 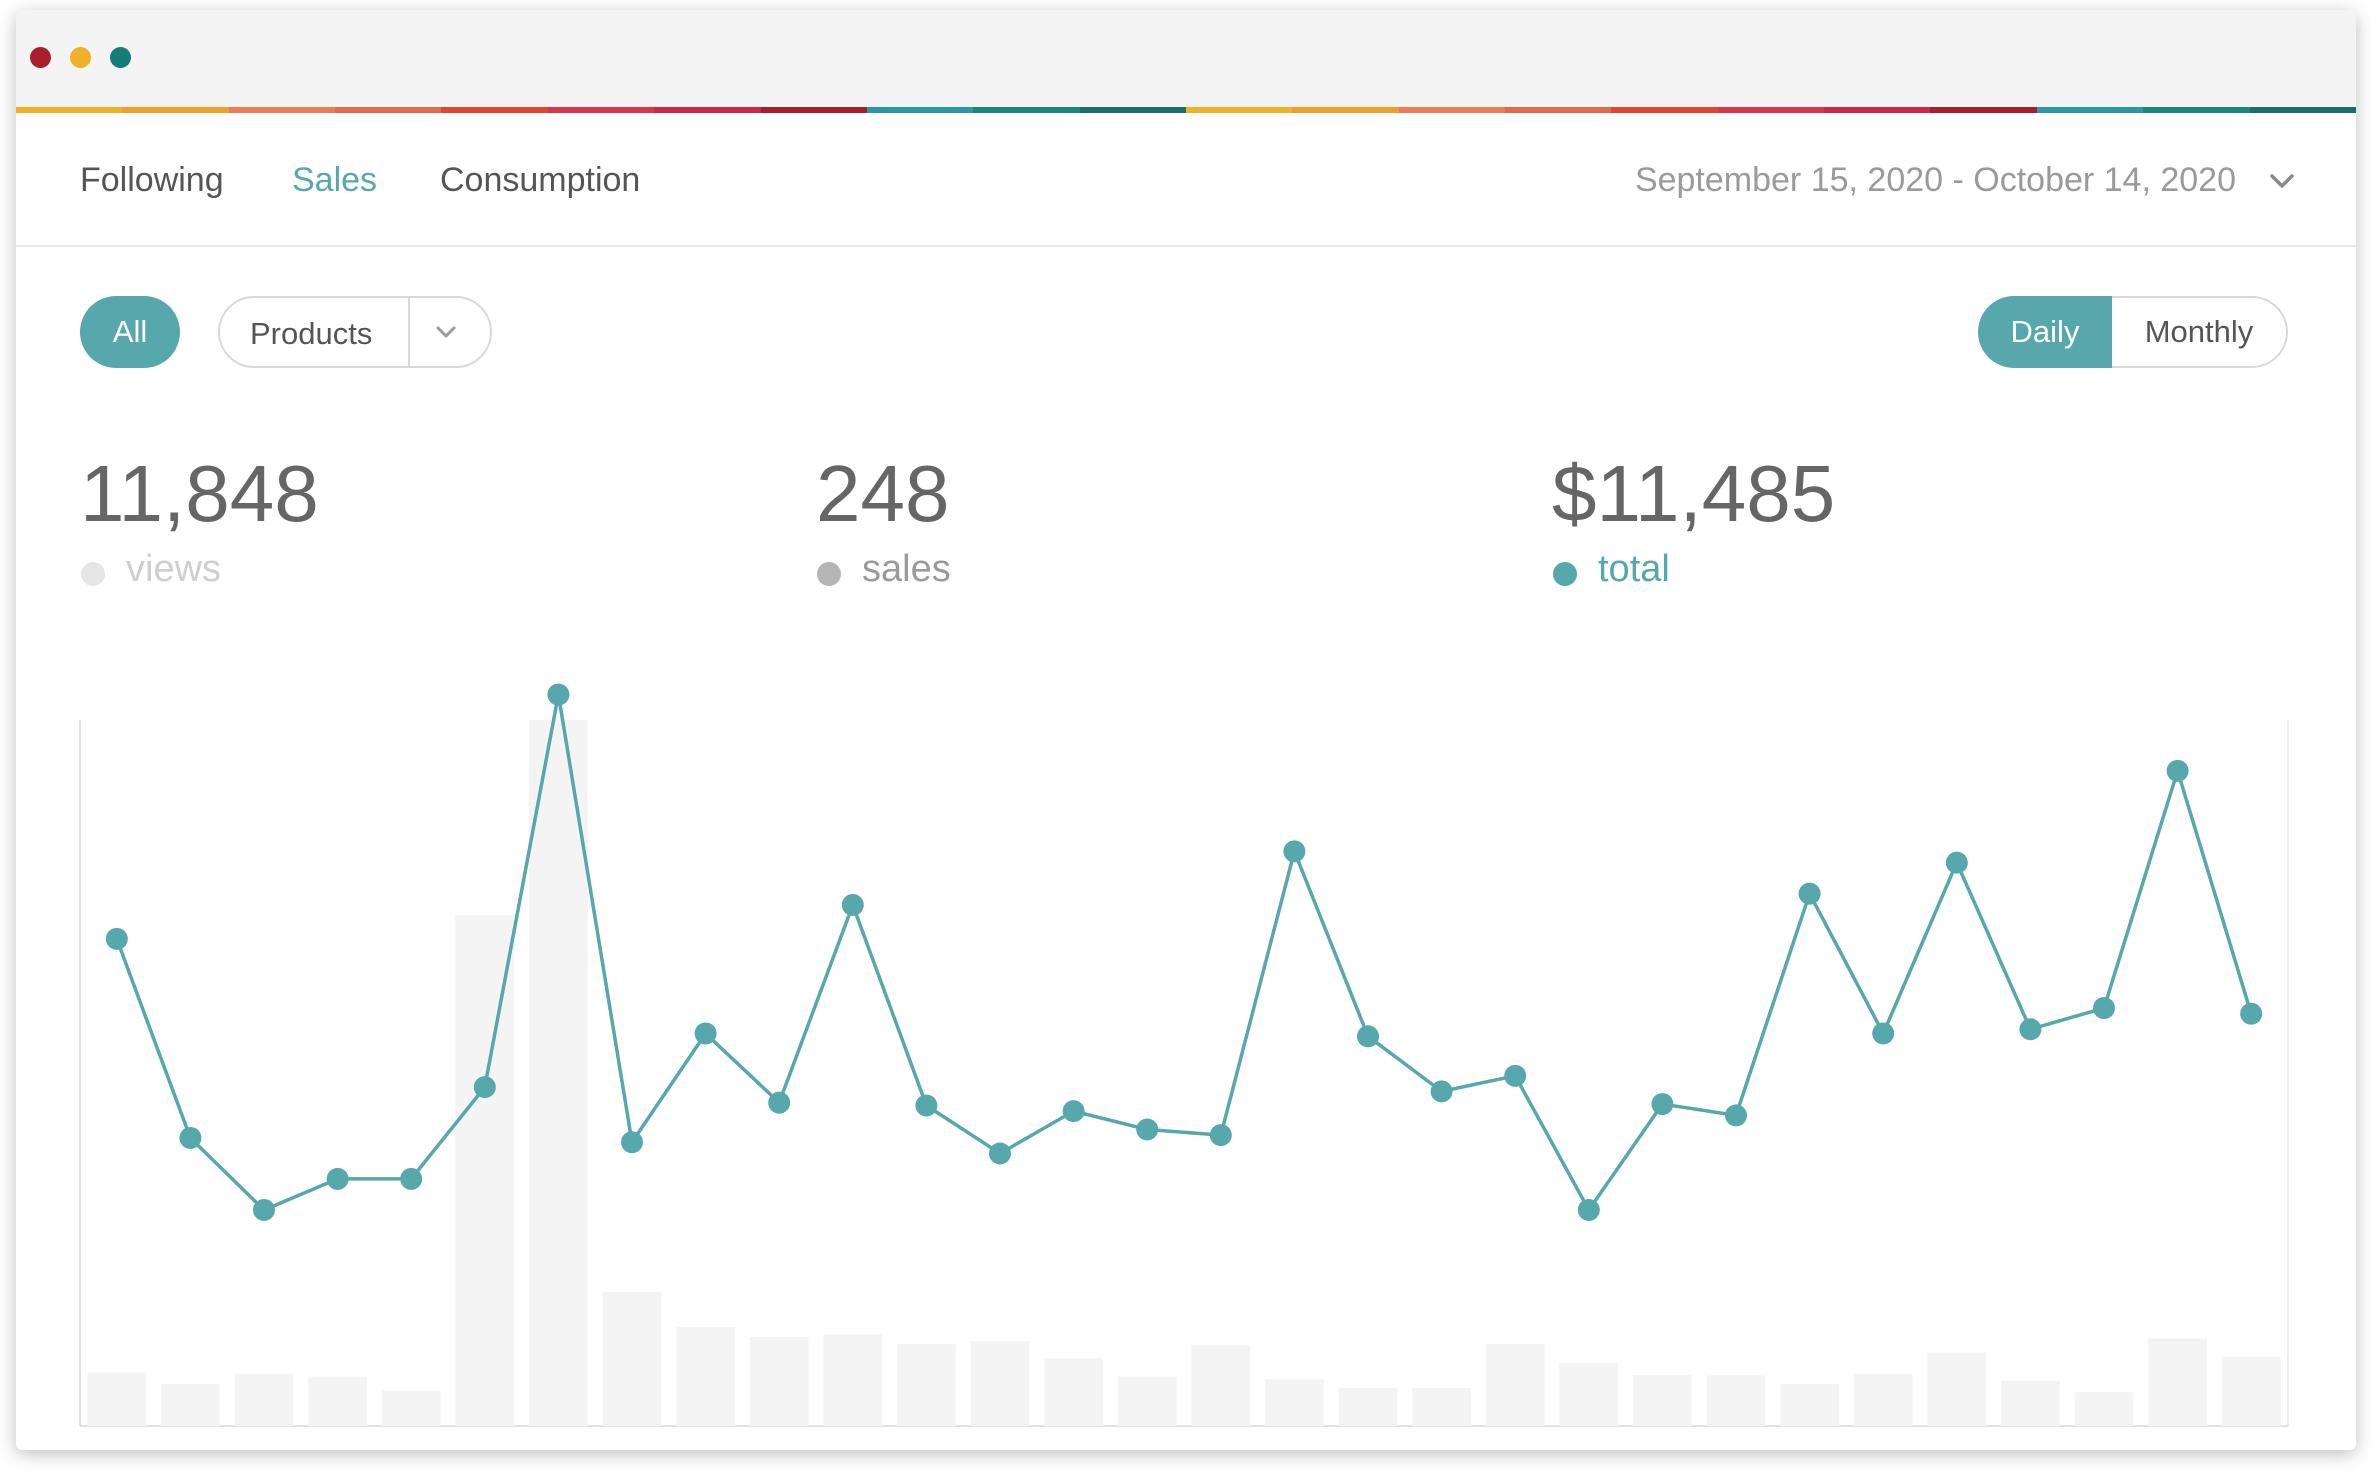 I want to click on products-dropdown: Products, so click(x=355, y=332).